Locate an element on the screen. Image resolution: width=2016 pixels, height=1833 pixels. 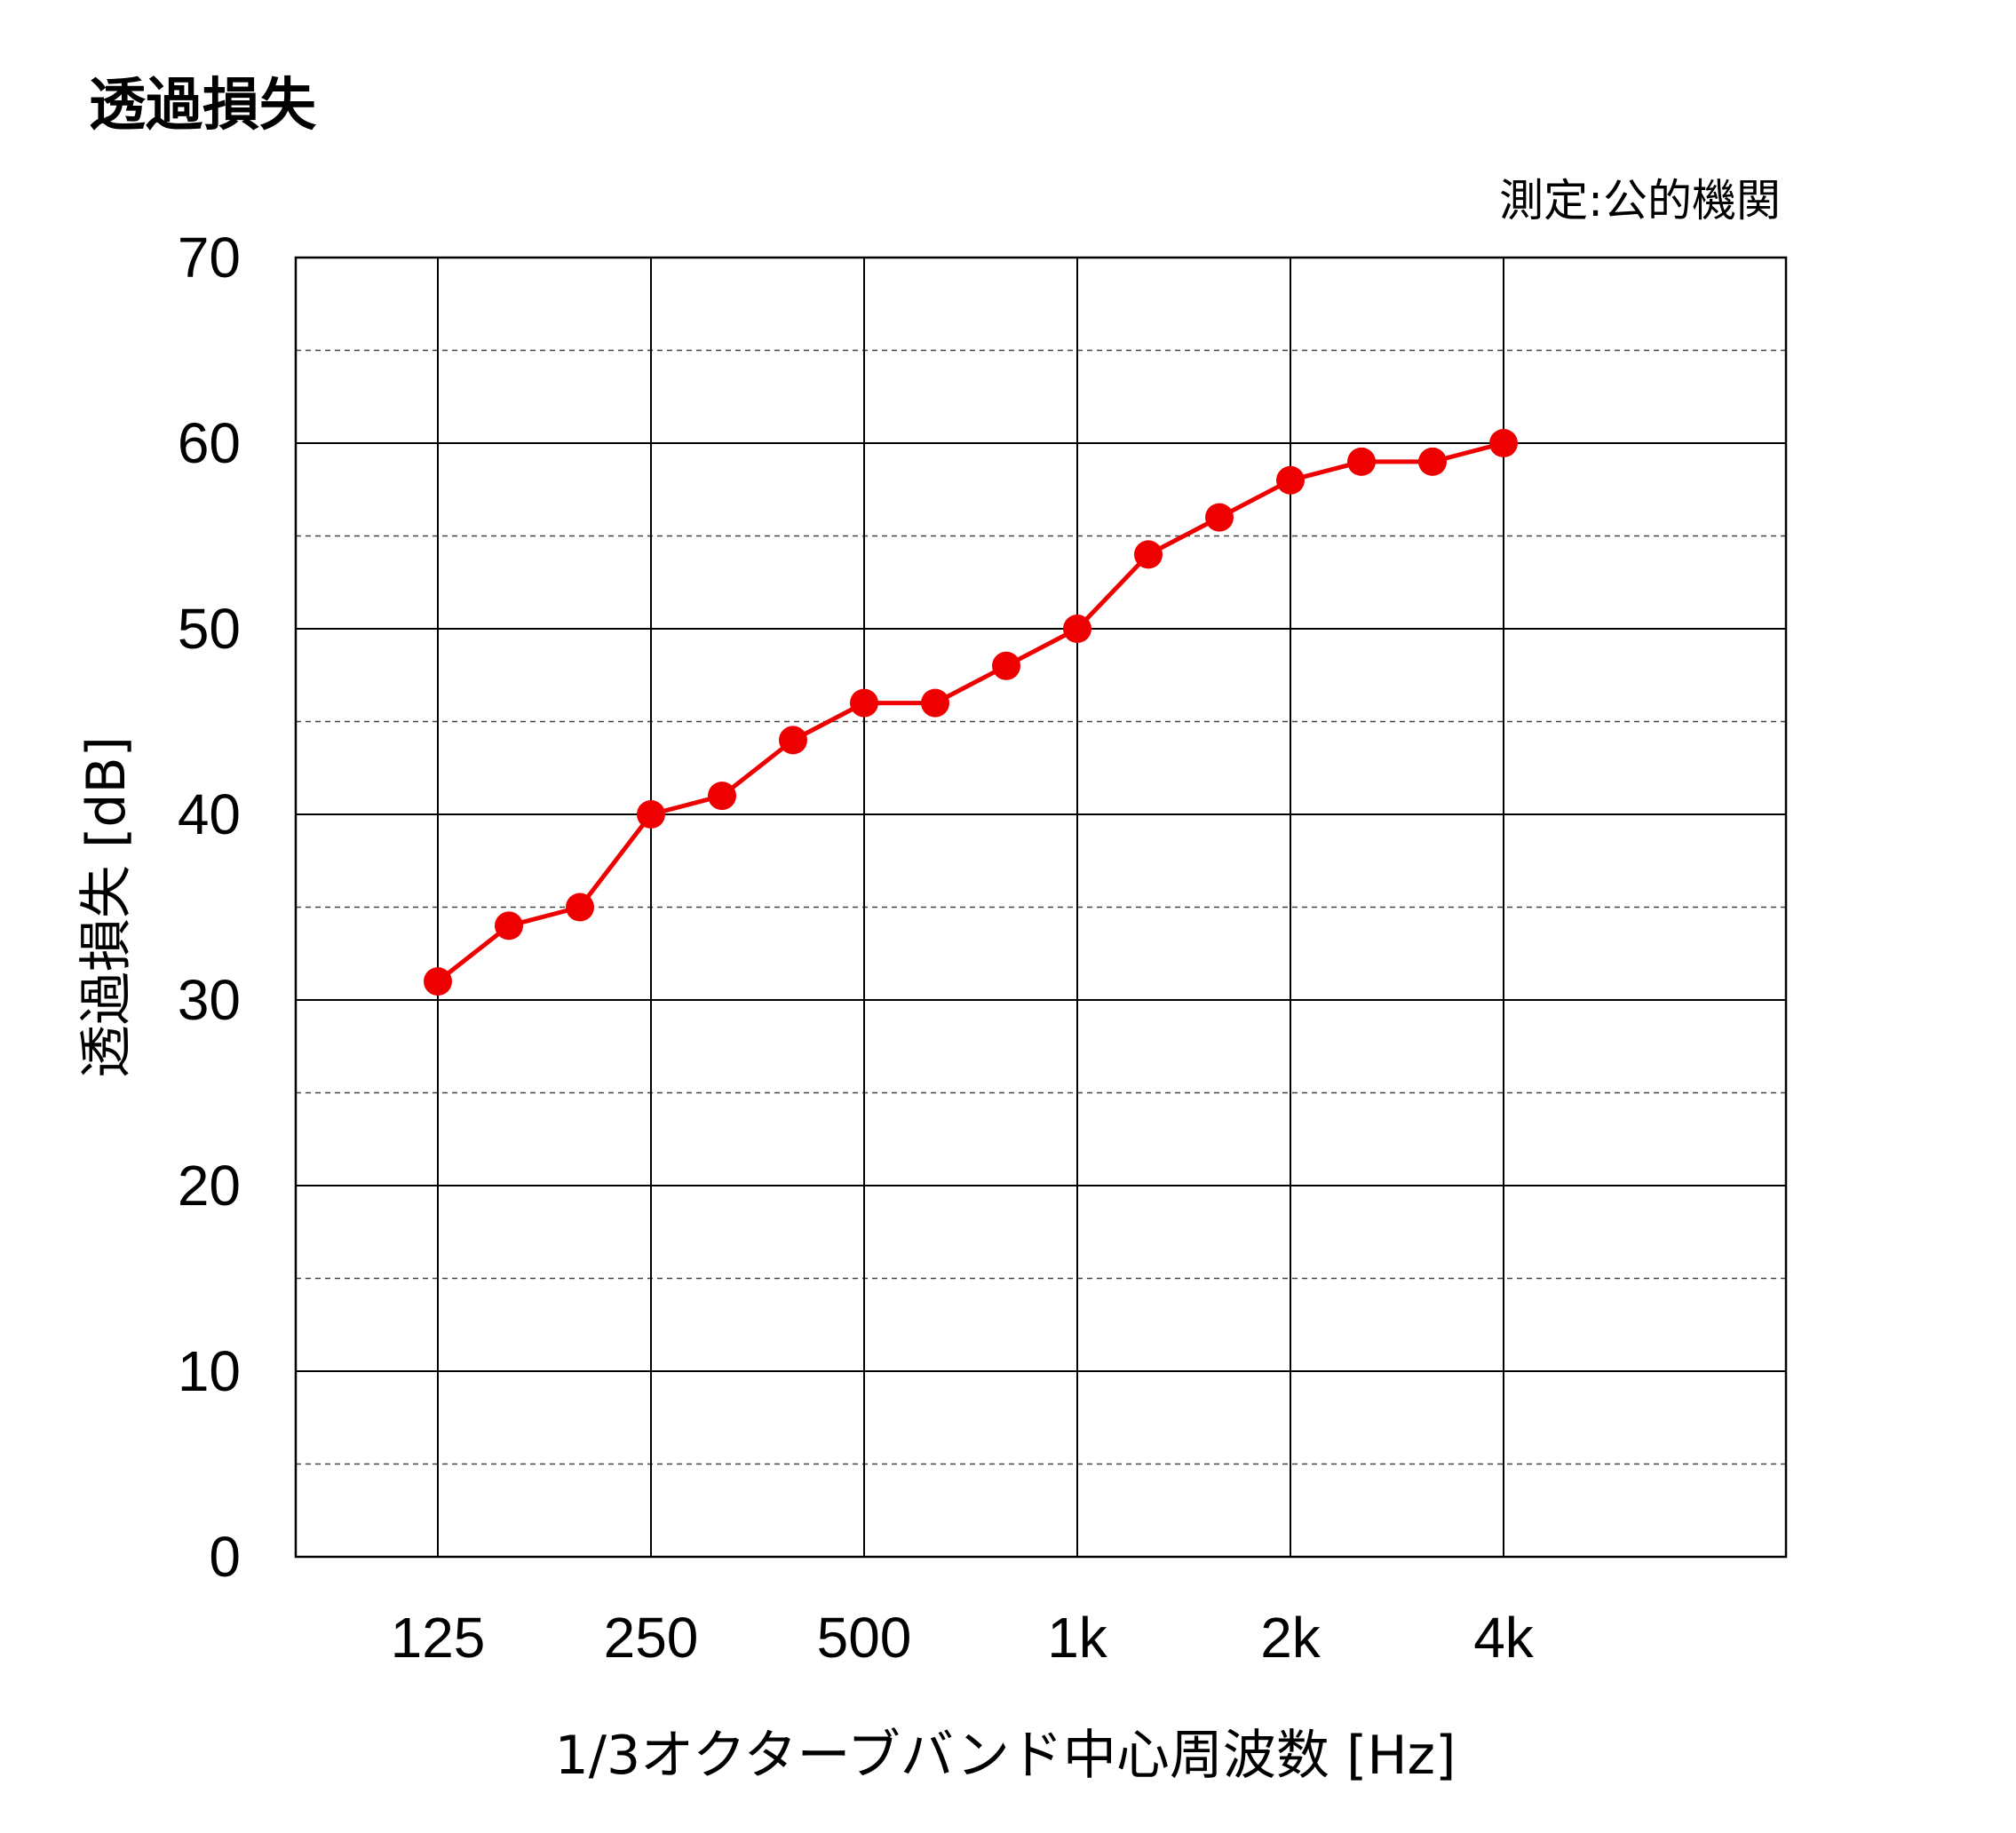
y-tick-label: 30 is located at coordinates (209, 1000).